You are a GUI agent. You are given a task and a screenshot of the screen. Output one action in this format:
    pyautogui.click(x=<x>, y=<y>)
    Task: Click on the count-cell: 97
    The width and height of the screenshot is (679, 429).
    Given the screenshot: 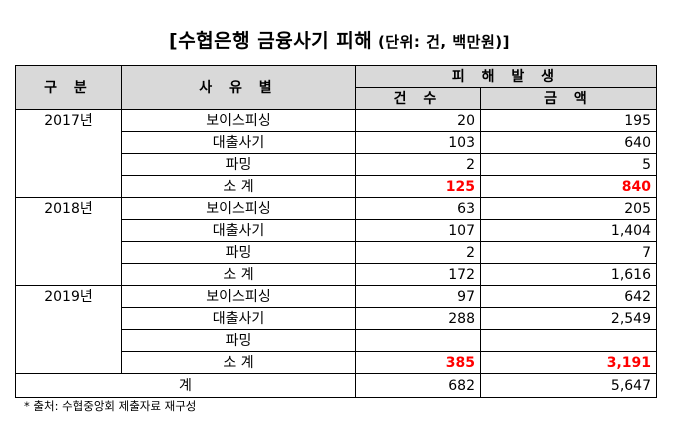 What is the action you would take?
    pyautogui.click(x=418, y=296)
    